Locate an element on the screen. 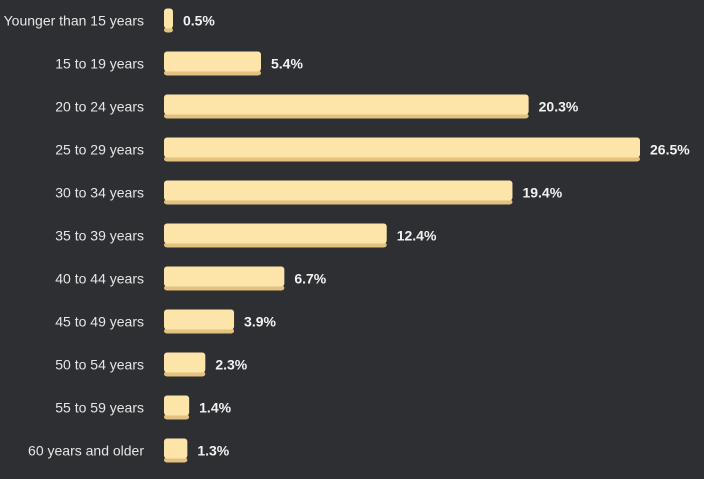  category-label: 50 to 54 years is located at coordinates (99, 365).